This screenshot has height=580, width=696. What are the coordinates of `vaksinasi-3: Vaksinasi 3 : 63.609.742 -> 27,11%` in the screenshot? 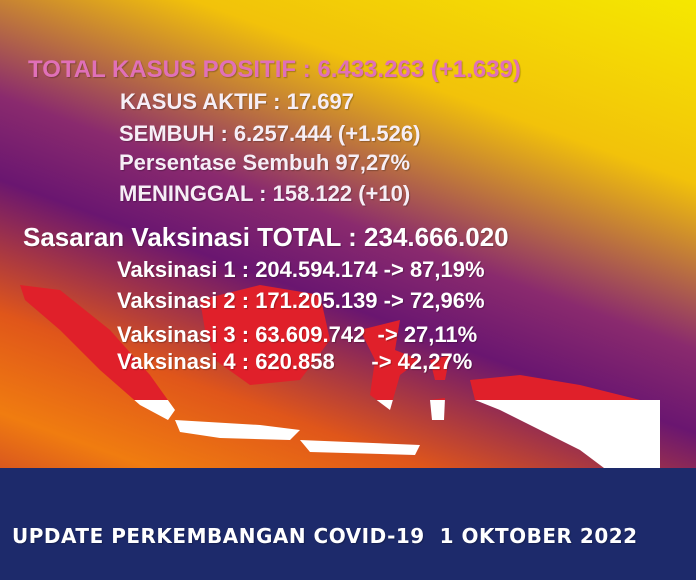 It's located at (297, 334).